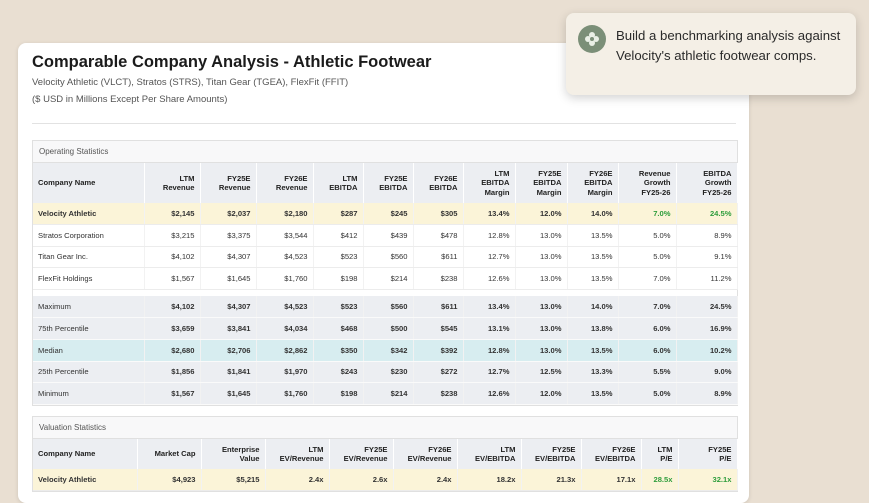 The width and height of the screenshot is (869, 503). I want to click on column-header: Enterprise Value, so click(233, 454).